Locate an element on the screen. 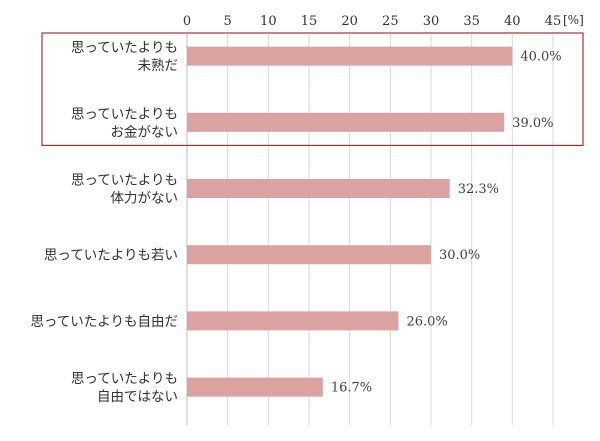 This screenshot has height=441, width=600. category-label: 思っていたよりも自由だ is located at coordinates (104, 322).